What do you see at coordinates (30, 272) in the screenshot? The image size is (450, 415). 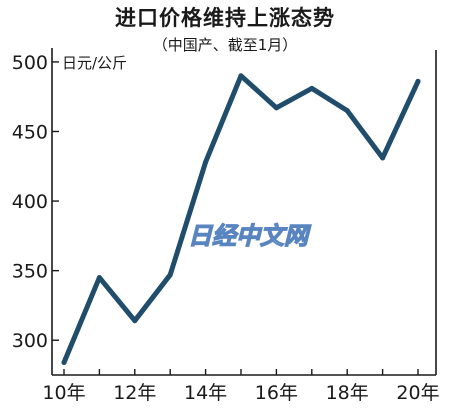 I see `y-tick-label: 350` at bounding box center [30, 272].